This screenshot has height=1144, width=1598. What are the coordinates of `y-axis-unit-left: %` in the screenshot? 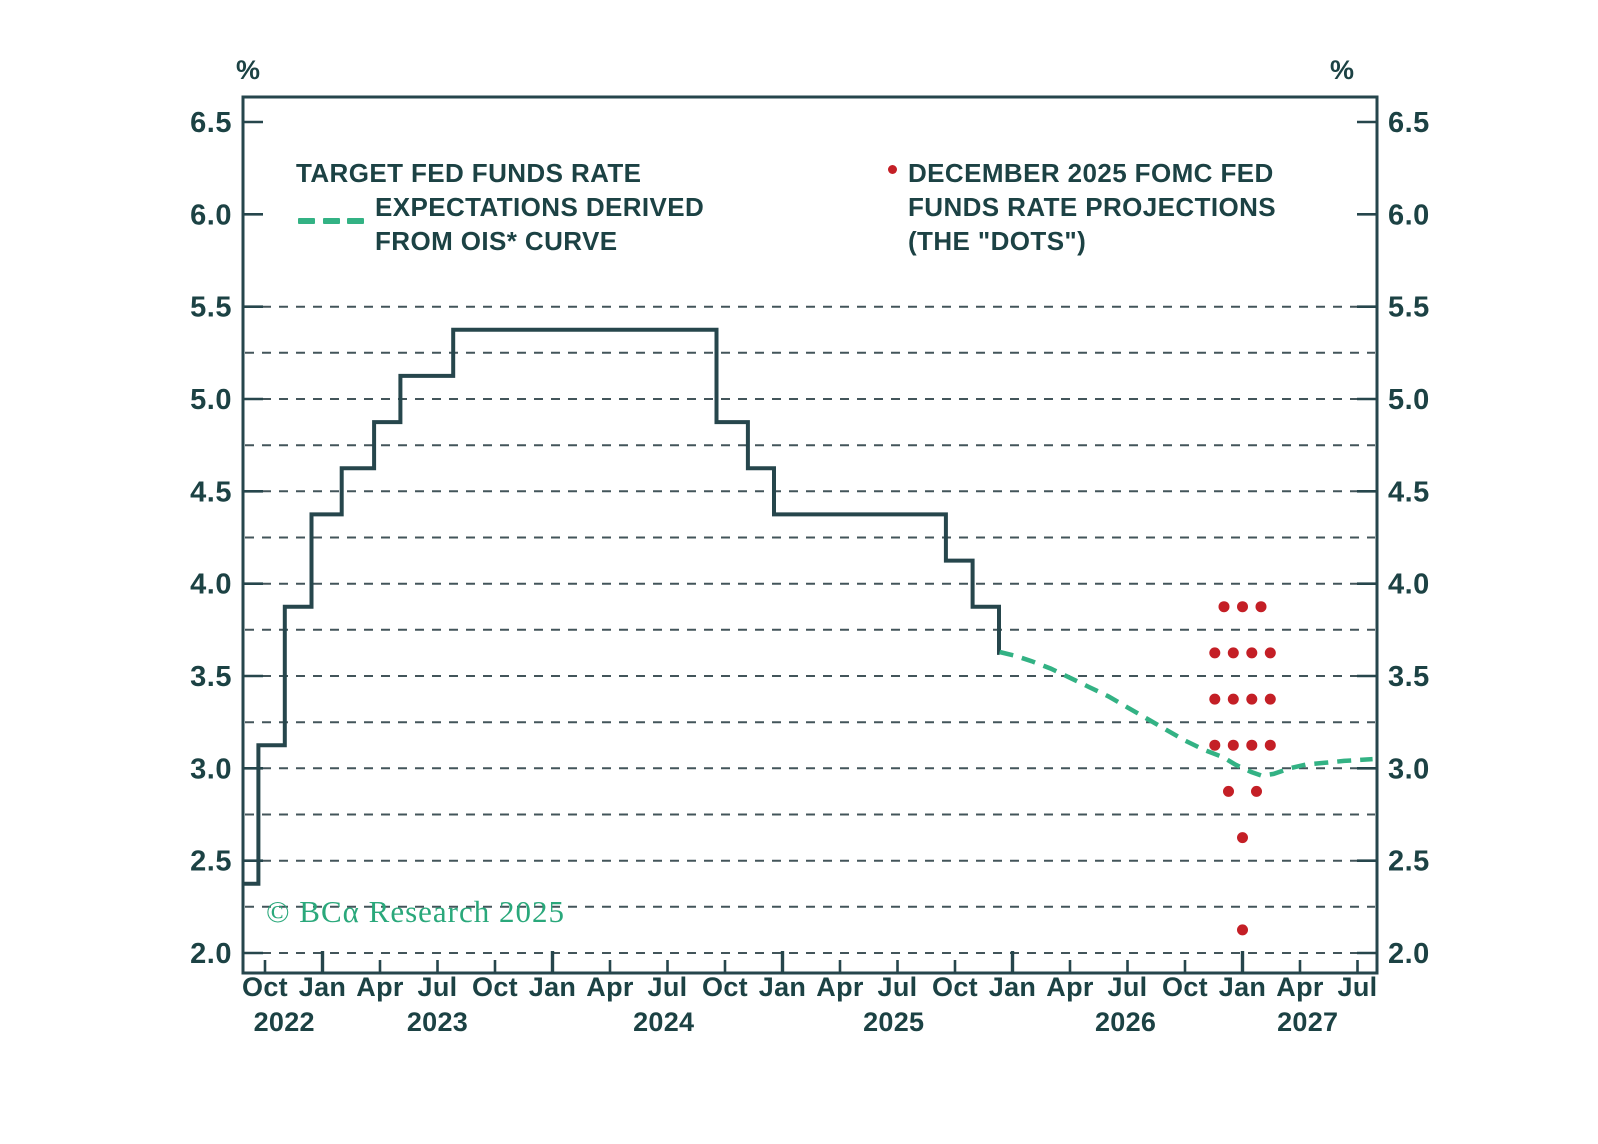 It's located at (248, 70).